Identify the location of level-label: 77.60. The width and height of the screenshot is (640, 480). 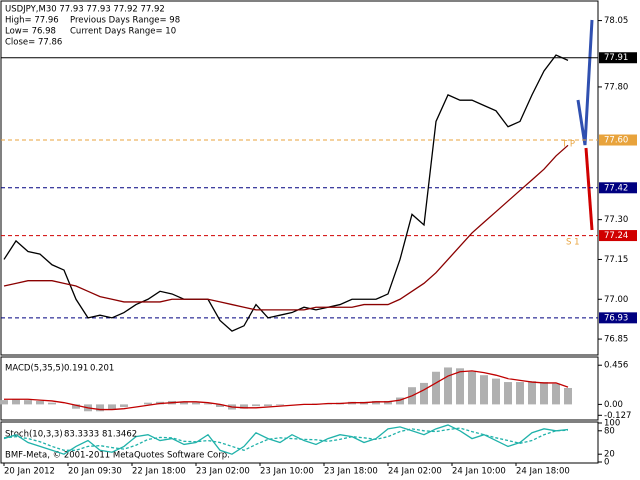
(616, 141).